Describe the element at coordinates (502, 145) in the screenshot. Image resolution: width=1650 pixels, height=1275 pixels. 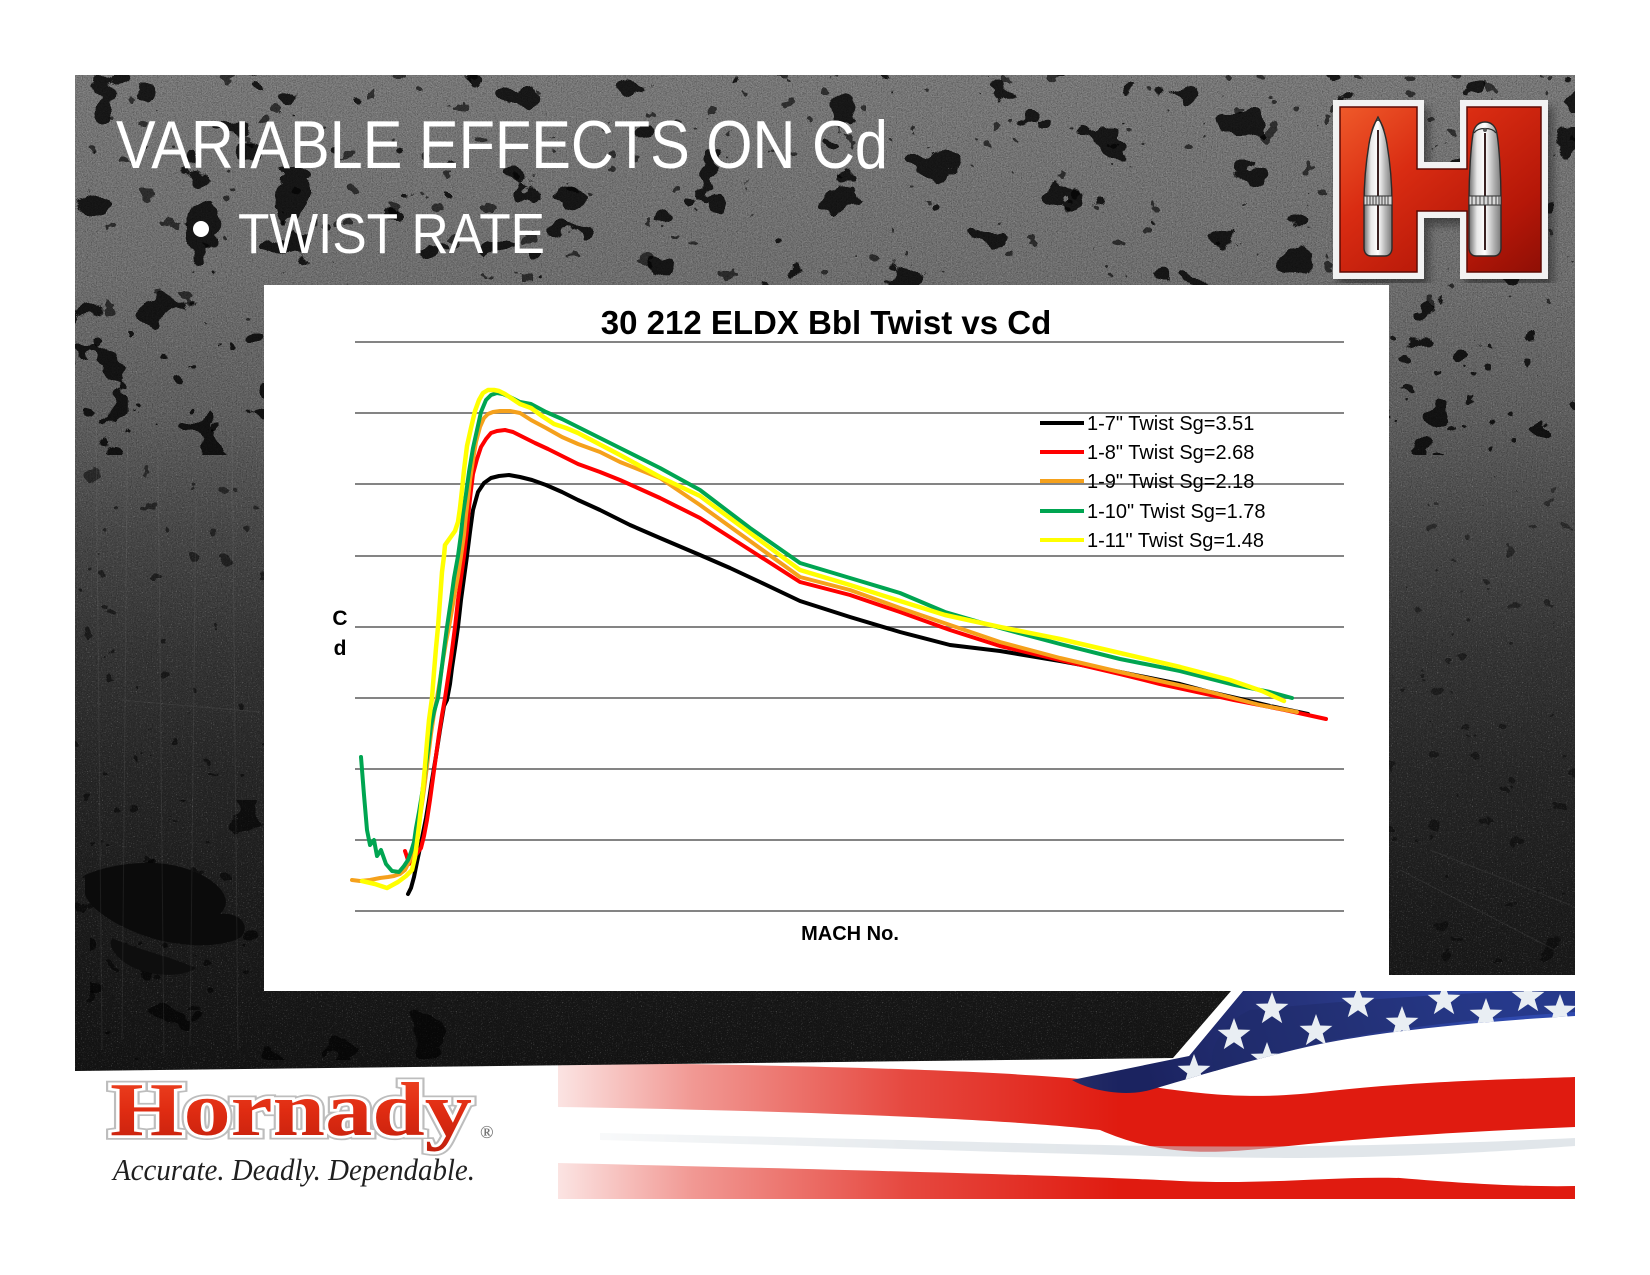
I see `svg-text: VARIABLE EFFECTS ON Cd` at that location.